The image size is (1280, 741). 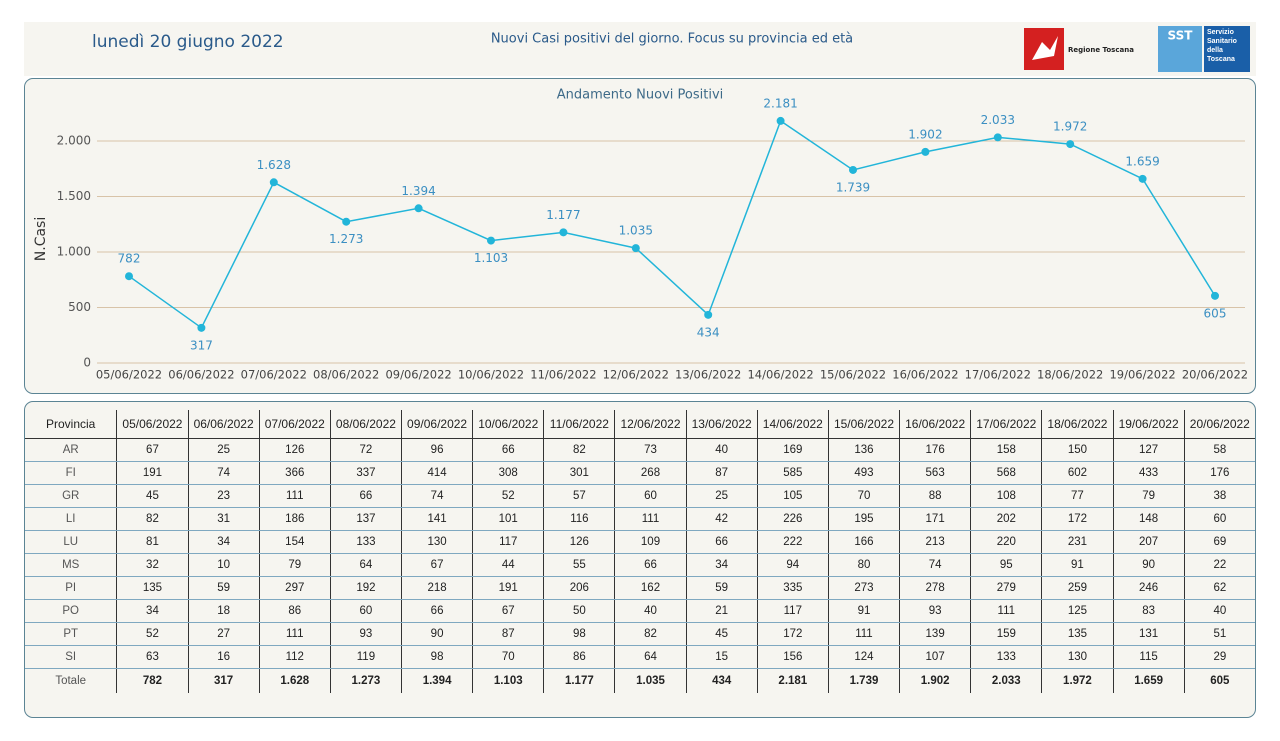 What do you see at coordinates (274, 375) in the screenshot?
I see `x-tick-label: 07/06/2022` at bounding box center [274, 375].